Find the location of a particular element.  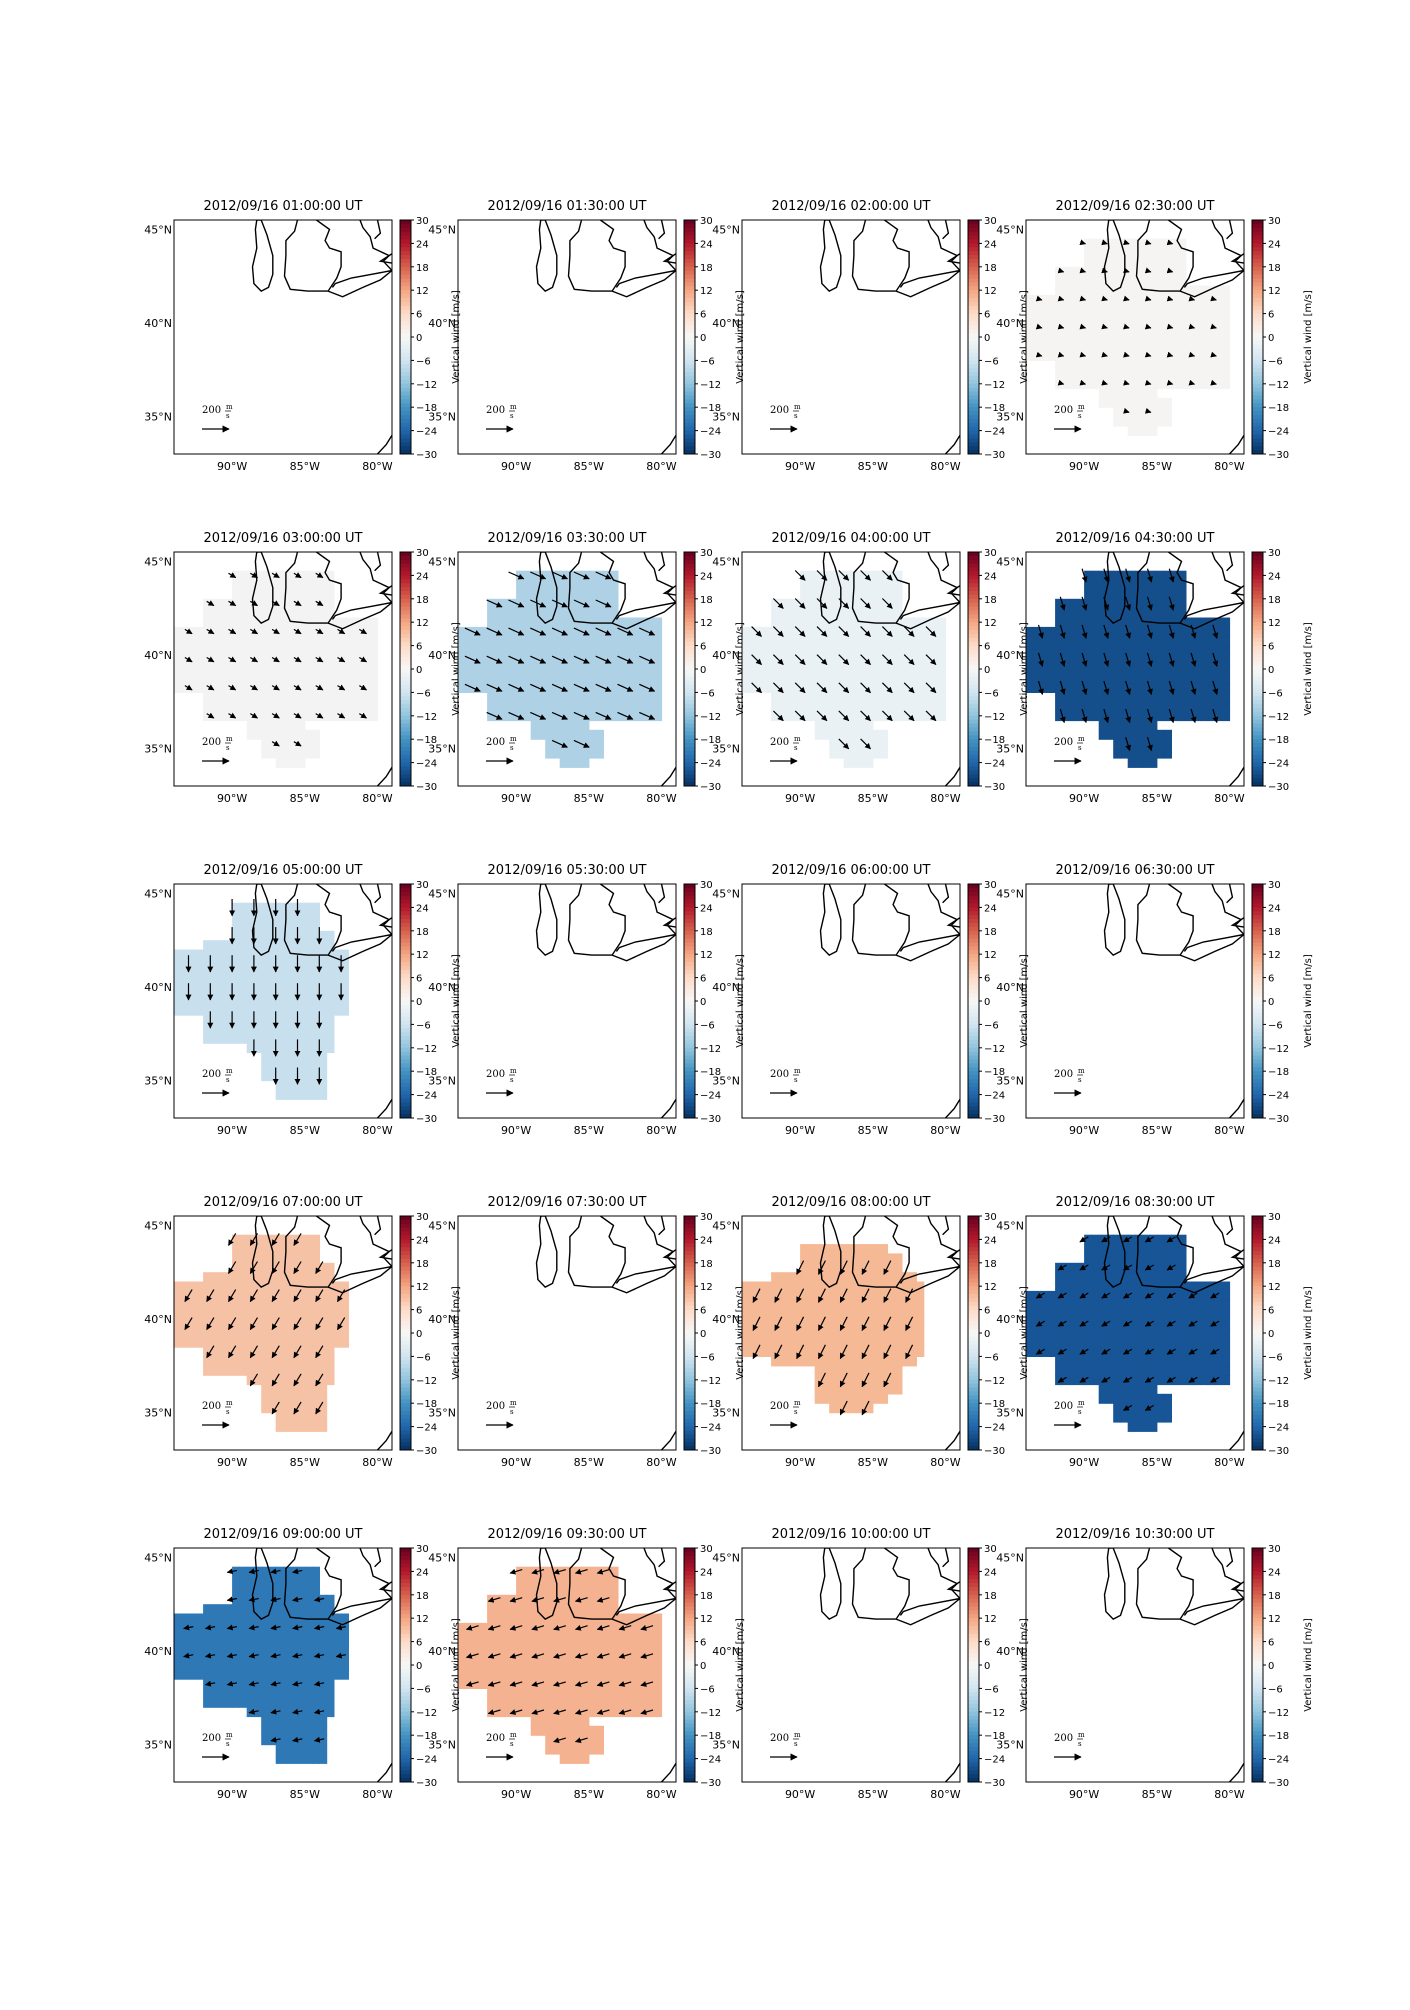

colorbar-tick-label: 6 is located at coordinates (1271, 647).